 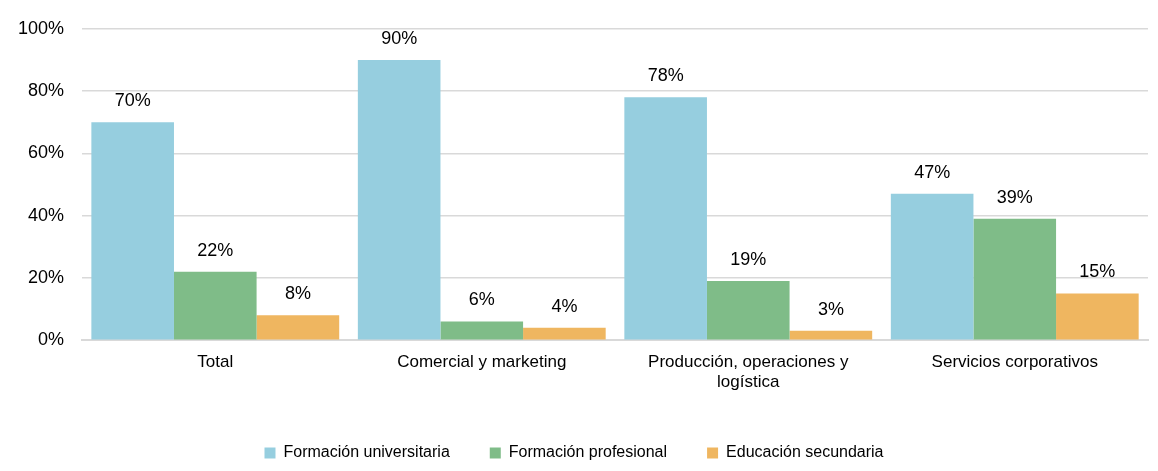 I want to click on y-tick-label: 80%, so click(x=46, y=90).